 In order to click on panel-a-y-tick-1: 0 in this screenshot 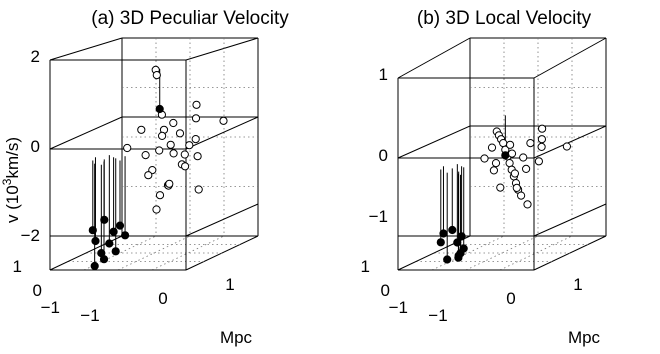, I will do `click(37, 290)`.